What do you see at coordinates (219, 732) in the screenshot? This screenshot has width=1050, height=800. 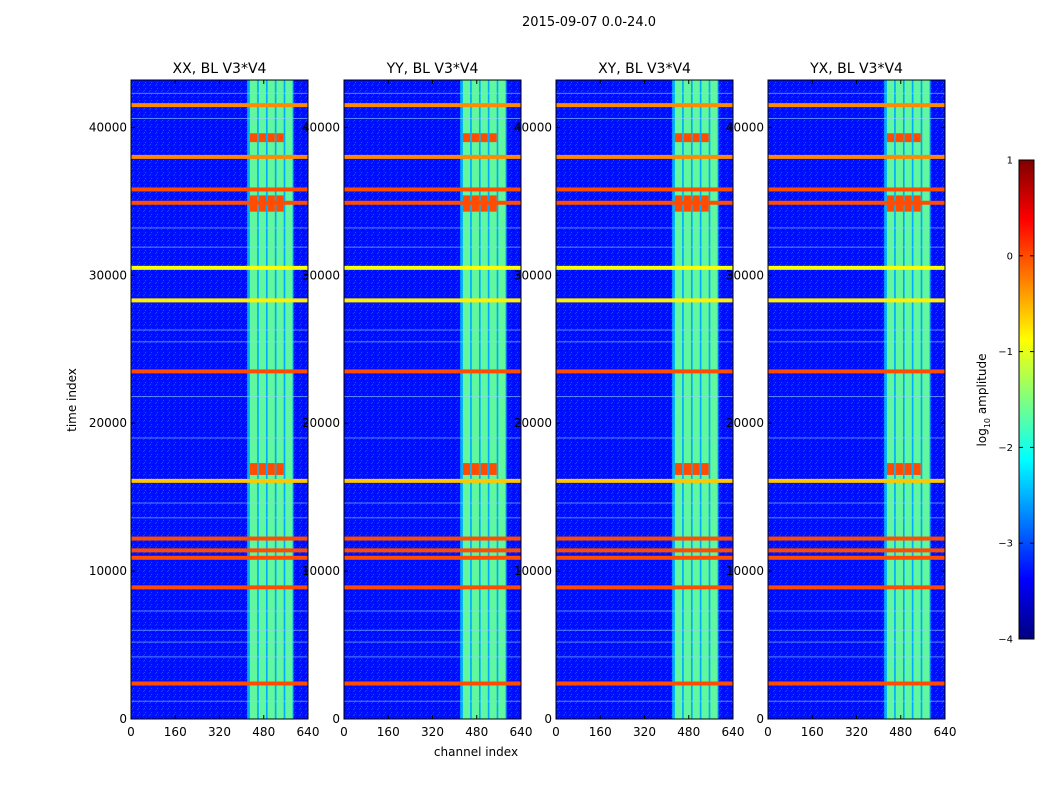 I see `x-tick-label: 320` at bounding box center [219, 732].